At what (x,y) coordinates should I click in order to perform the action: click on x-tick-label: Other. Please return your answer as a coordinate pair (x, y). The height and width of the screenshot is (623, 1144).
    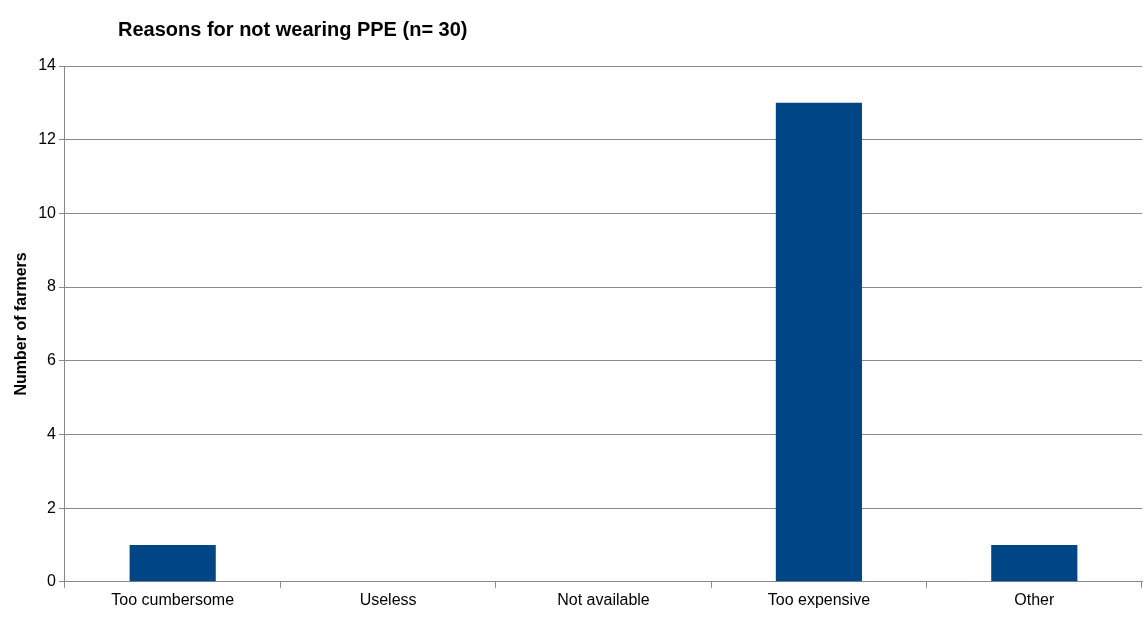
    Looking at the image, I should click on (1034, 599).